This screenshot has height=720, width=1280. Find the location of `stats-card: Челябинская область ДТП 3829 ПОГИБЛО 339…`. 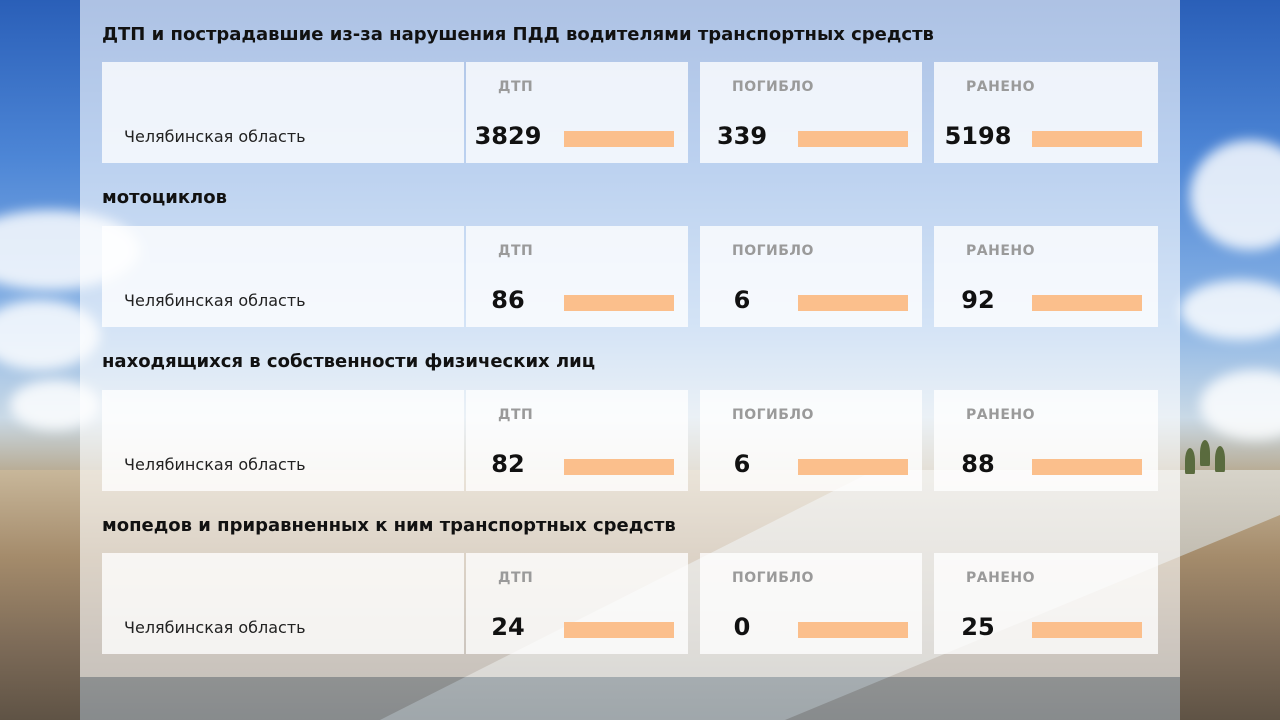

stats-card: Челябинская область ДТП 3829 ПОГИБЛО 339… is located at coordinates (630, 112).